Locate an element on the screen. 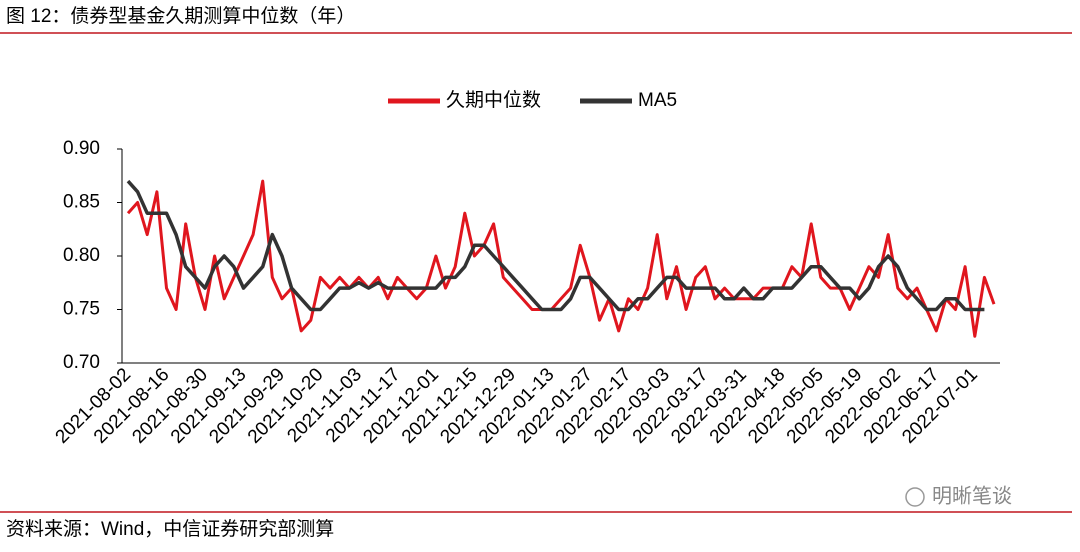  watermark: 明晰笔谈 is located at coordinates (972, 495).